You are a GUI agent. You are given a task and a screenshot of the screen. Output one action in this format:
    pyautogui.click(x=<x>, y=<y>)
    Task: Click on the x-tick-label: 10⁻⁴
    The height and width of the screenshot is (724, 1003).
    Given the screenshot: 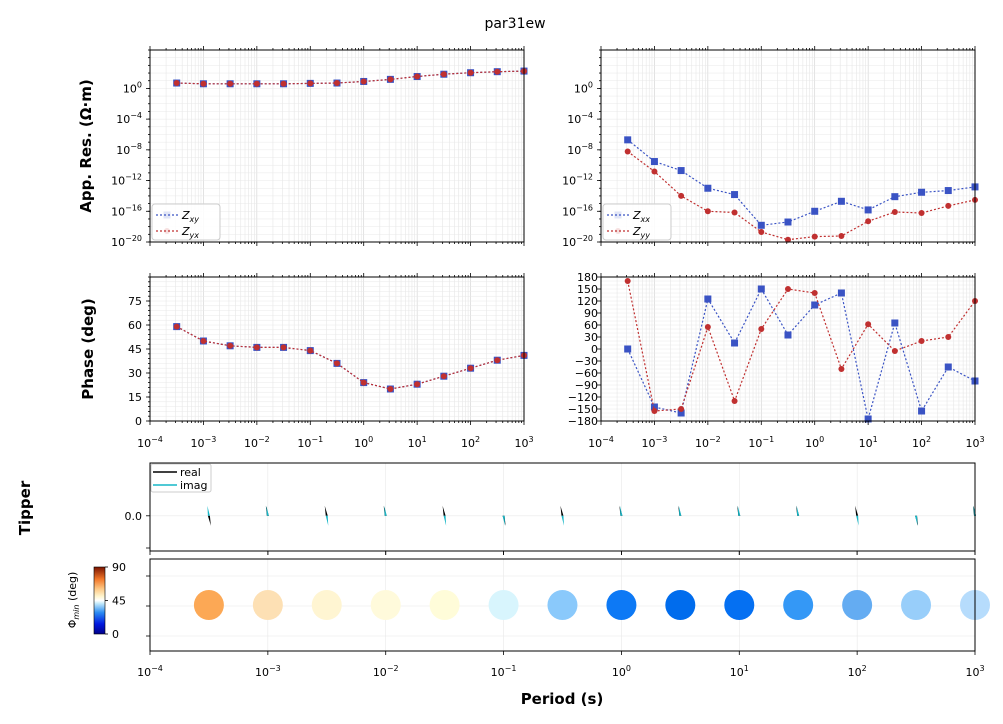 What is the action you would take?
    pyautogui.click(x=150, y=671)
    